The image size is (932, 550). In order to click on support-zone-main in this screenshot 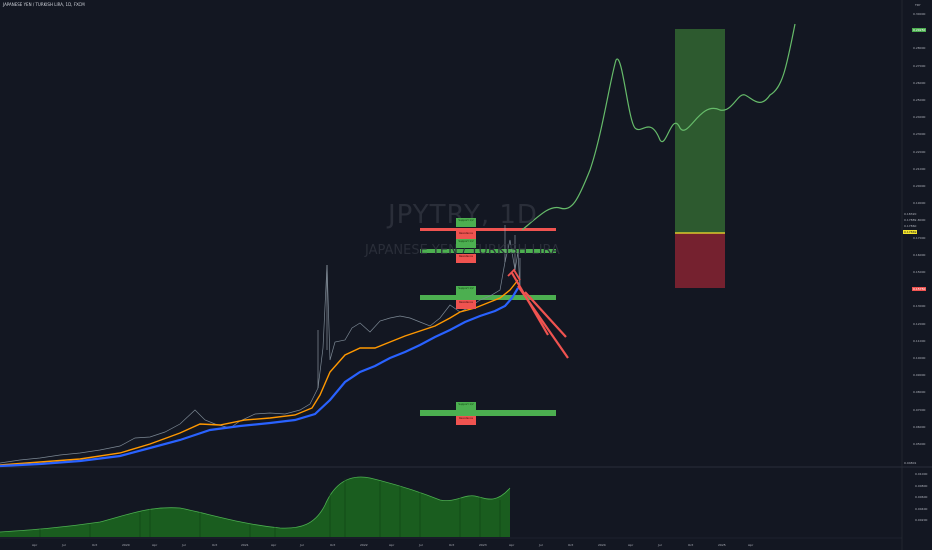, I will do `click(488, 297)`.